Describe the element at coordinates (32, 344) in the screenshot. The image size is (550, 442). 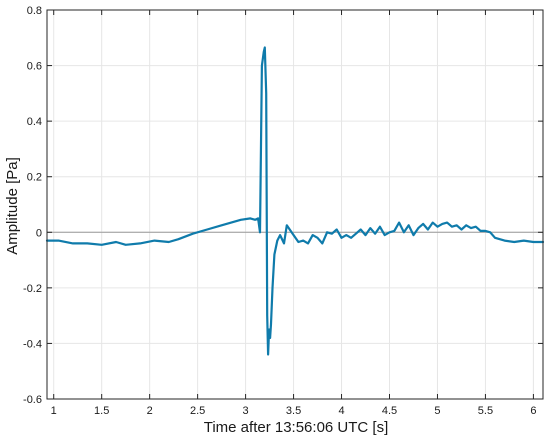
I see `y-tick-label: -0.4` at that location.